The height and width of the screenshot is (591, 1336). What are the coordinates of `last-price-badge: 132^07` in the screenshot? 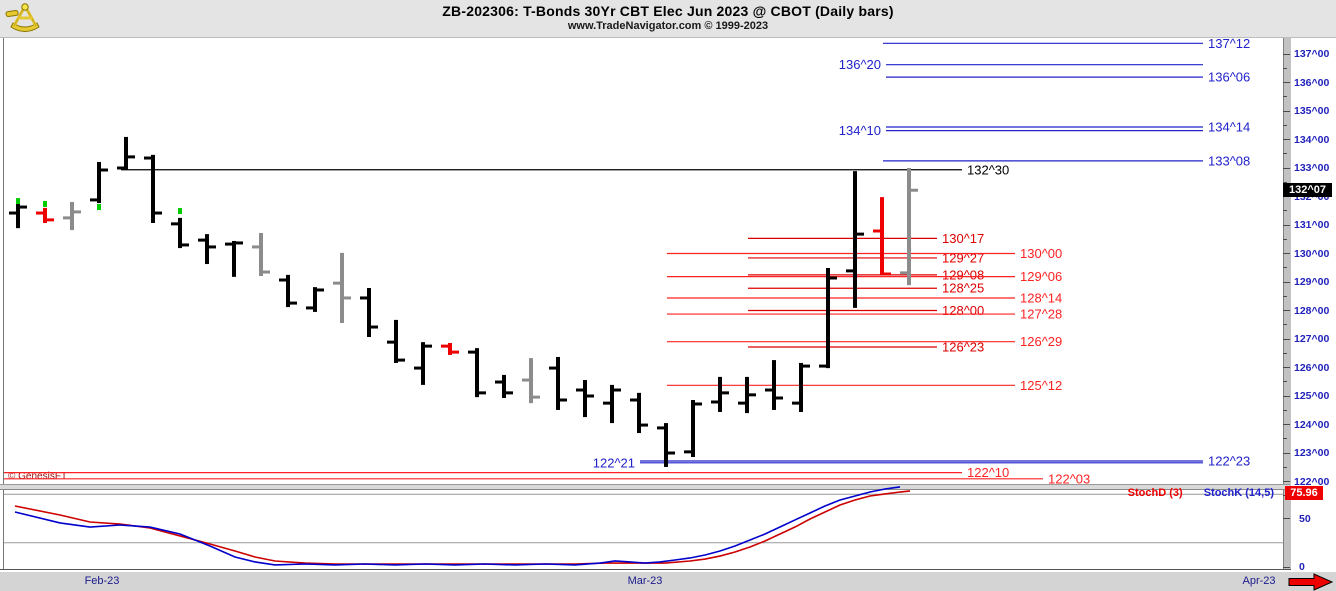 It's located at (1307, 190).